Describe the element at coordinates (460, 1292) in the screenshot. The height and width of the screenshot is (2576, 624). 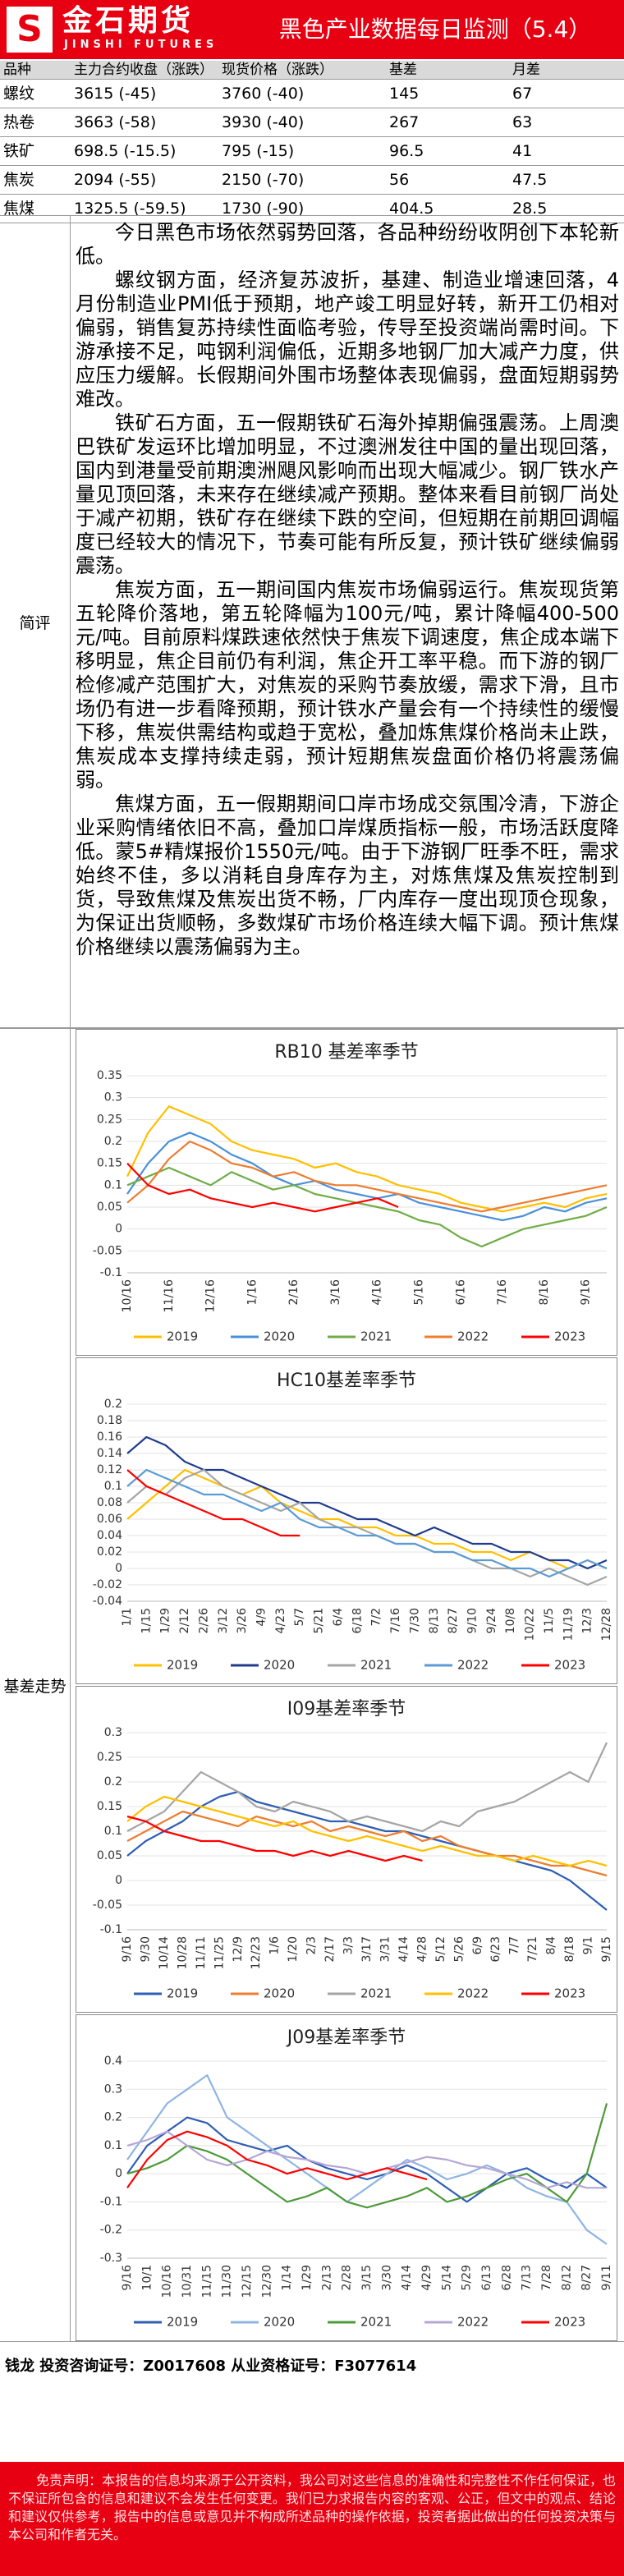
I see `x-tick-label: 6/16` at that location.